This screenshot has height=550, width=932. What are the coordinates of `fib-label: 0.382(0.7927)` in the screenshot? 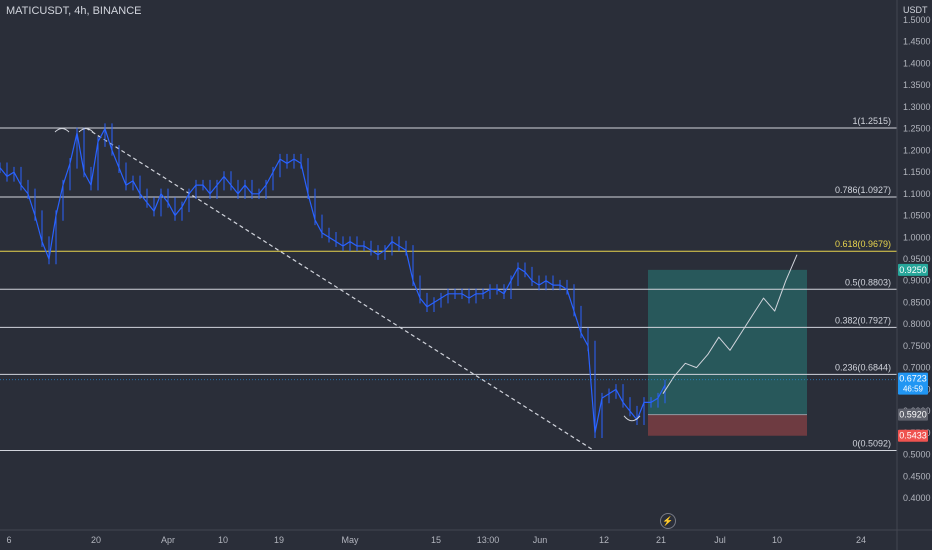 It's located at (863, 320).